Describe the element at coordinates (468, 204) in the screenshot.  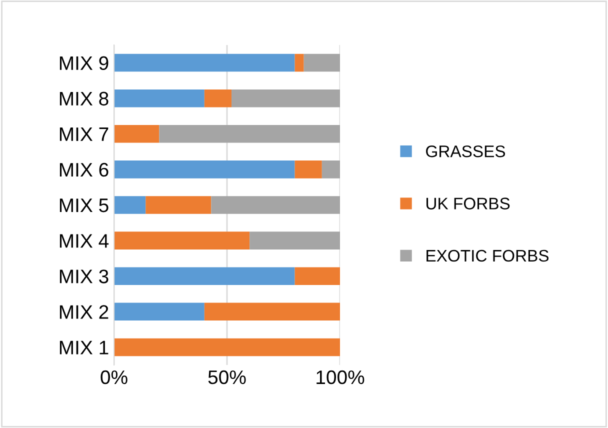
I see `legend-label: UK FORBS` at that location.